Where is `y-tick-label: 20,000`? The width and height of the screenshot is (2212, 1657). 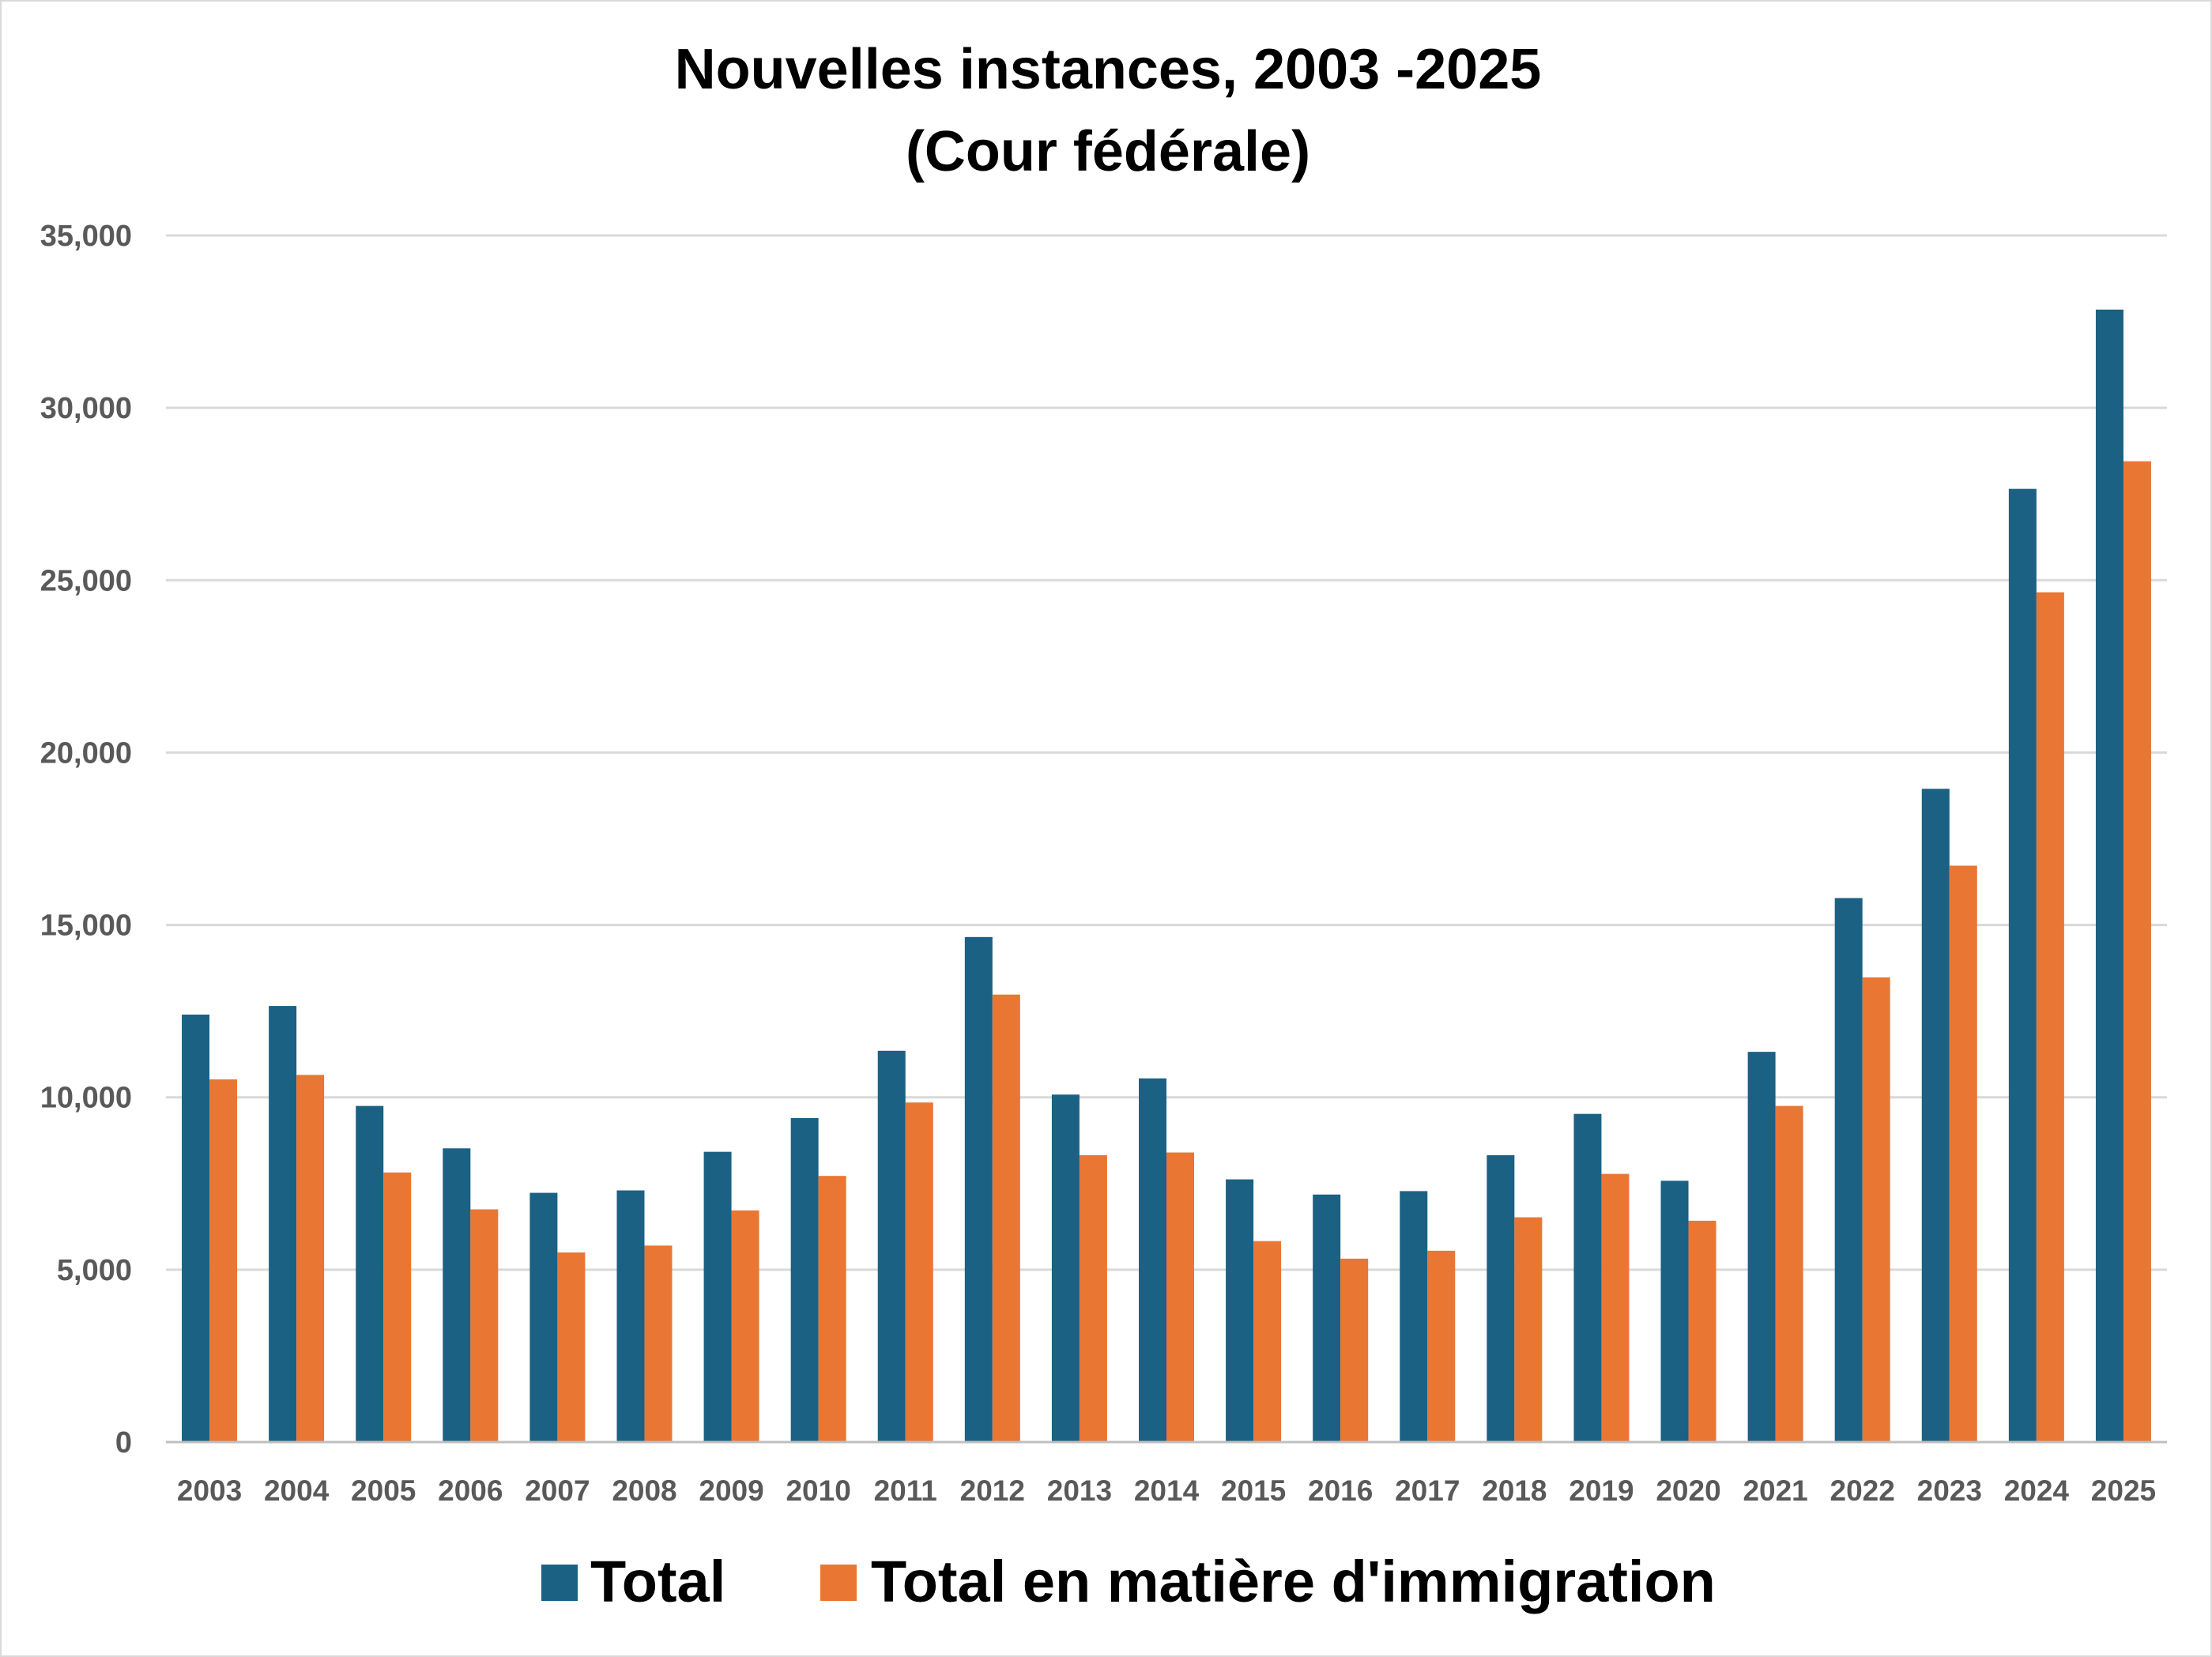
y-tick-label: 20,000 is located at coordinates (86, 753).